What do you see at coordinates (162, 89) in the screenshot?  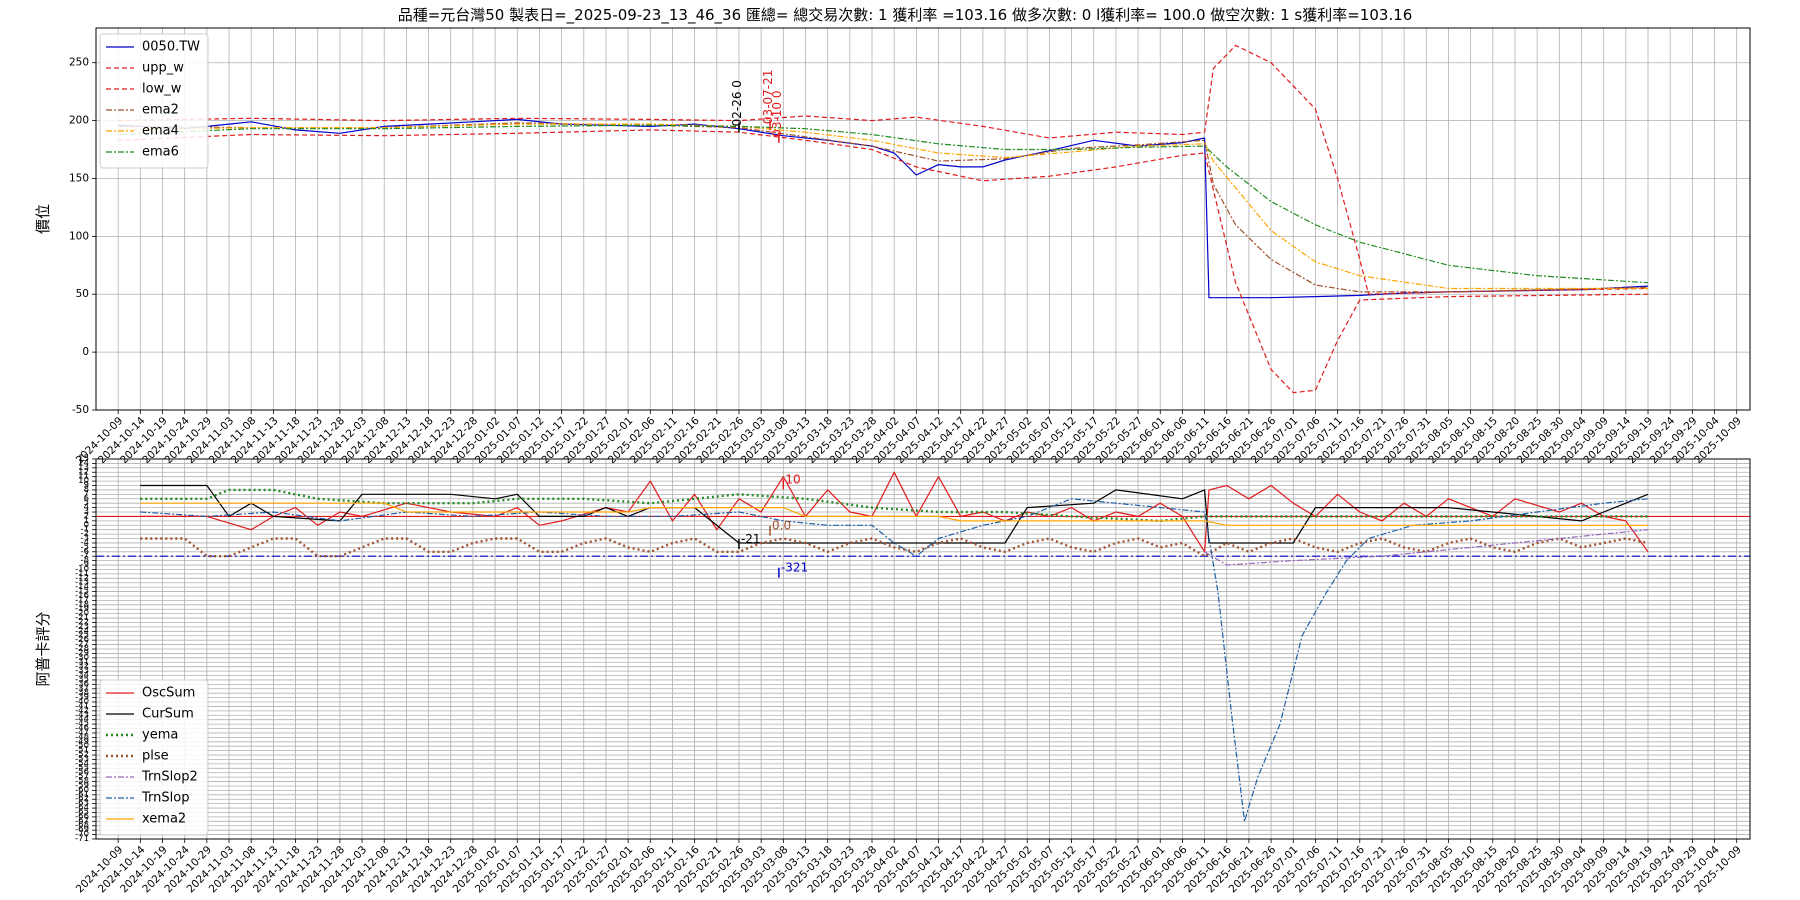 I see `legend-label: low_w` at bounding box center [162, 89].